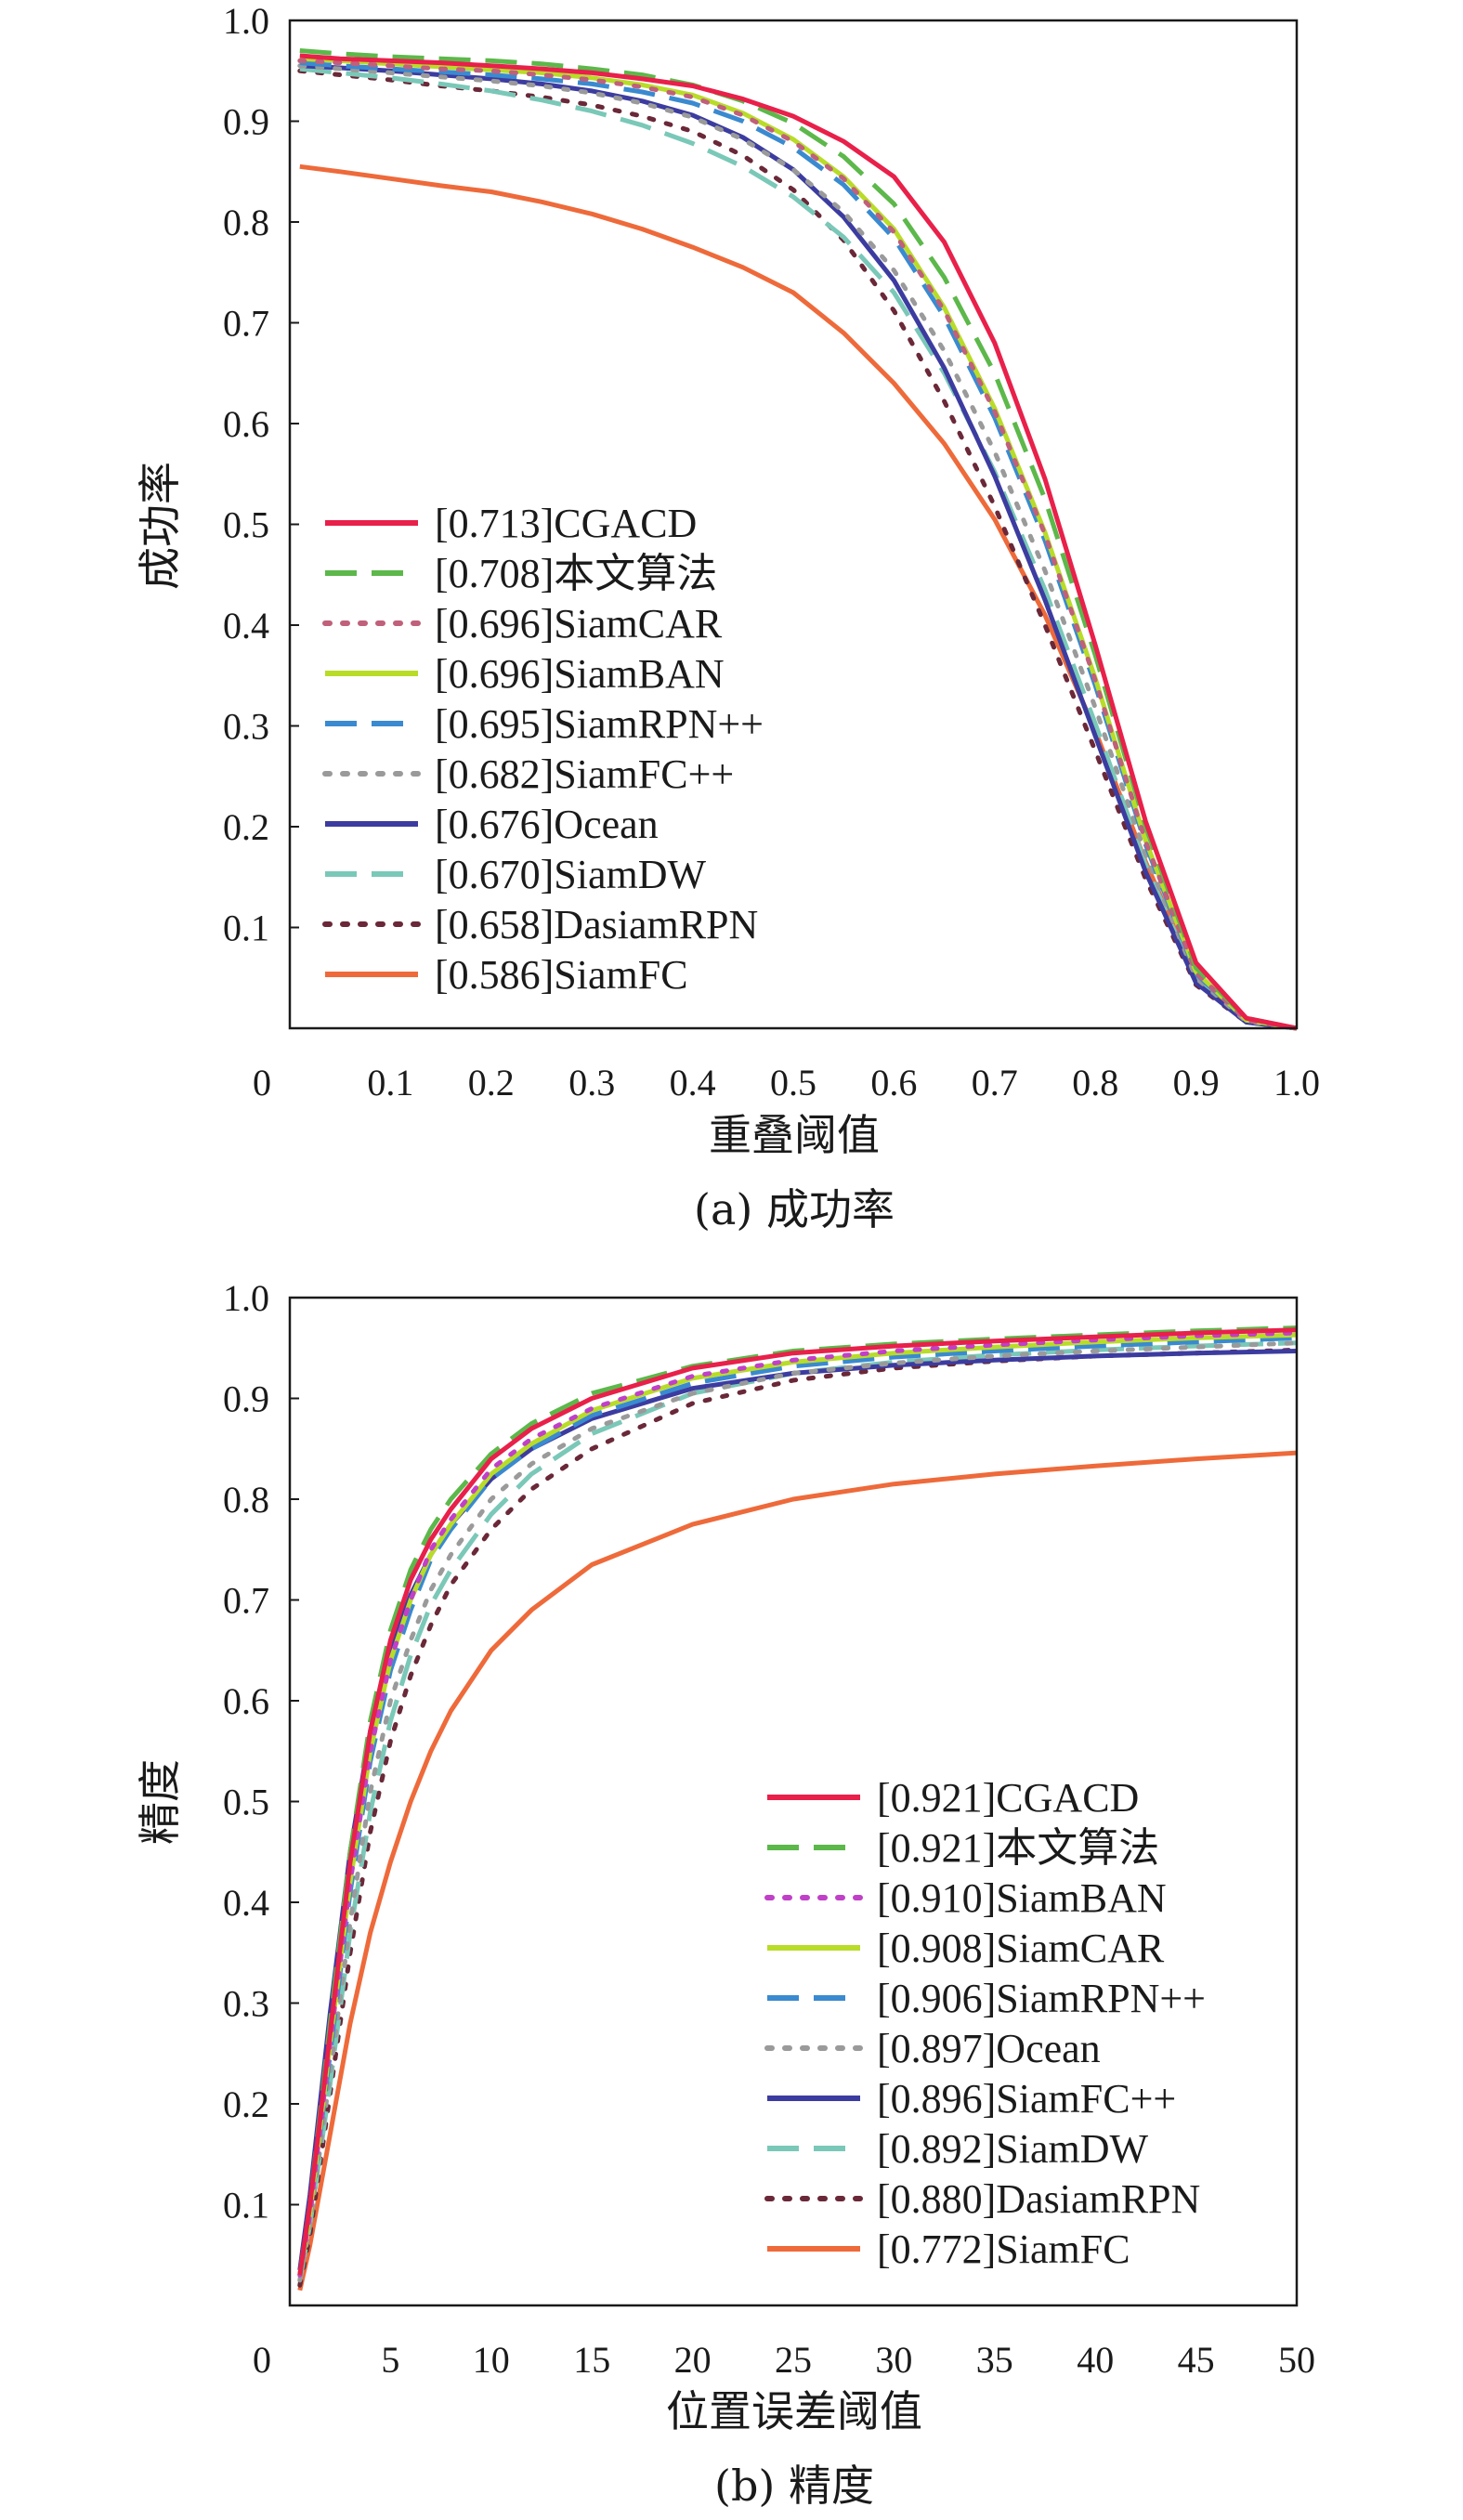 The height and width of the screenshot is (2520, 1463). What do you see at coordinates (1018, 1848) in the screenshot?
I see `legend-label: [0.921]本文算法` at bounding box center [1018, 1848].